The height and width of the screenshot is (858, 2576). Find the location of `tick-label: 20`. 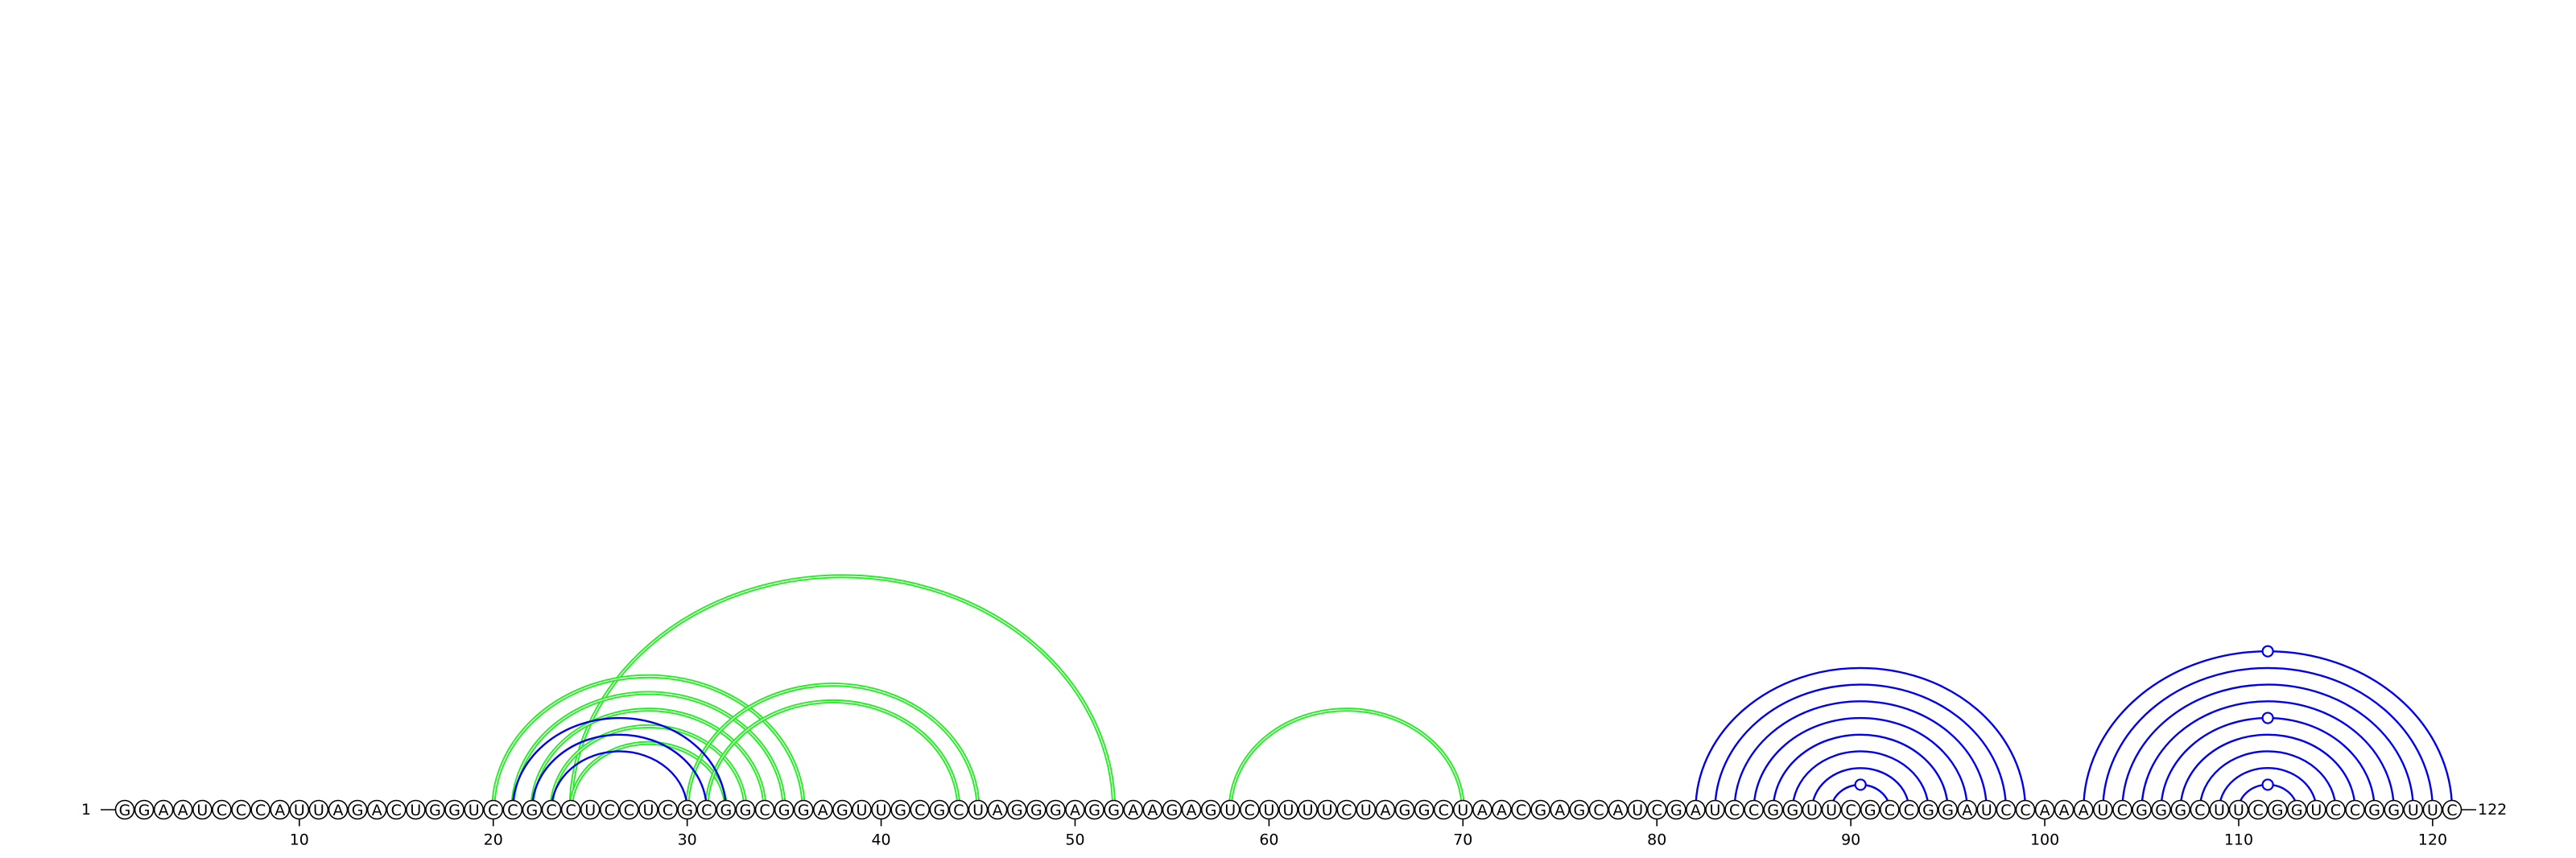

tick-label: 20 is located at coordinates (493, 840).